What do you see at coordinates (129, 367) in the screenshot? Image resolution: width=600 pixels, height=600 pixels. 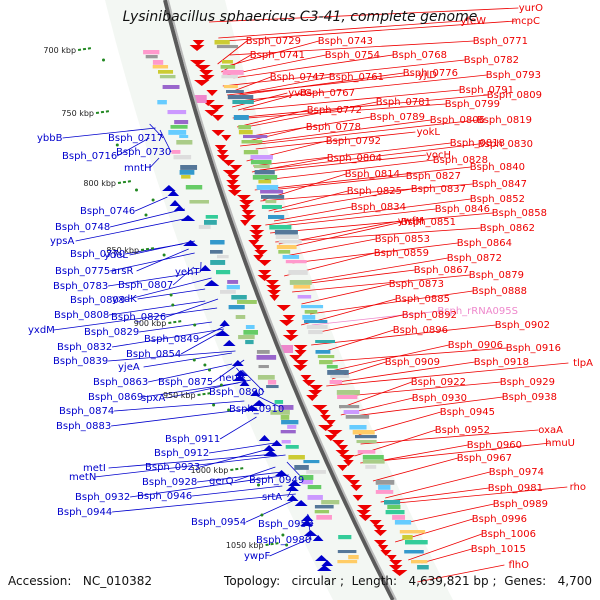 I see `gene-label-yjea: yjeA` at bounding box center [129, 367].